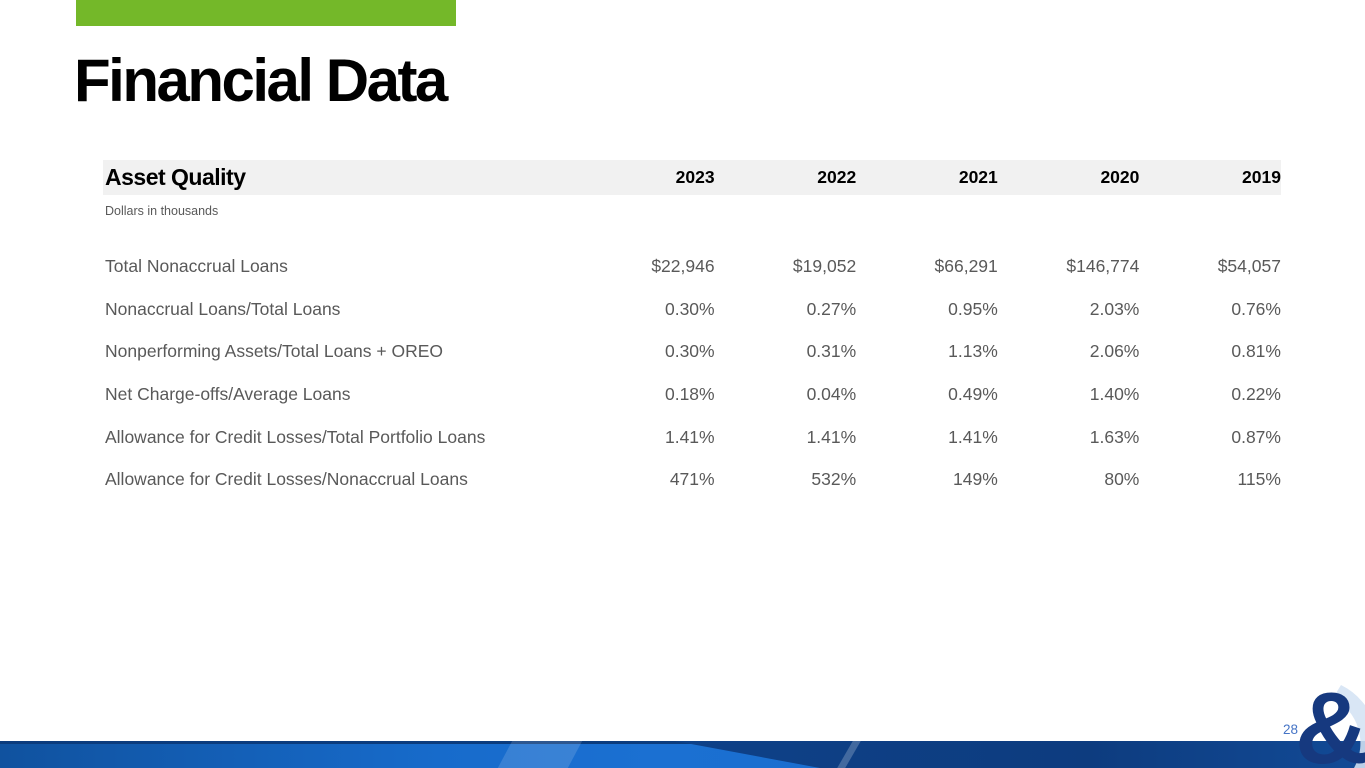 The width and height of the screenshot is (1365, 768). I want to click on bottom-decorative-bar, so click(682, 754).